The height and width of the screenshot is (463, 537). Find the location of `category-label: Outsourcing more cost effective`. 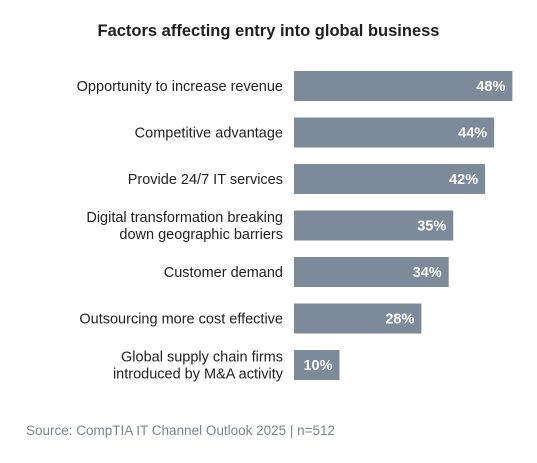

category-label: Outsourcing more cost effective is located at coordinates (181, 320).